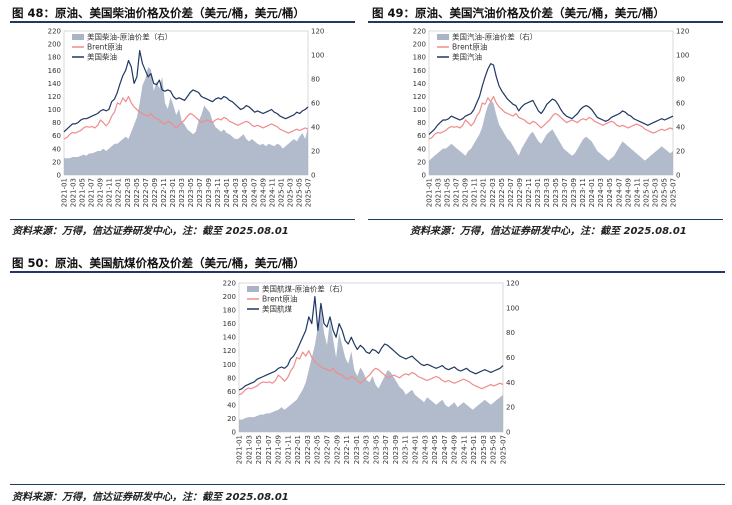 The image size is (732, 505). I want to click on x-tick-label: 2025-03, so click(655, 192).